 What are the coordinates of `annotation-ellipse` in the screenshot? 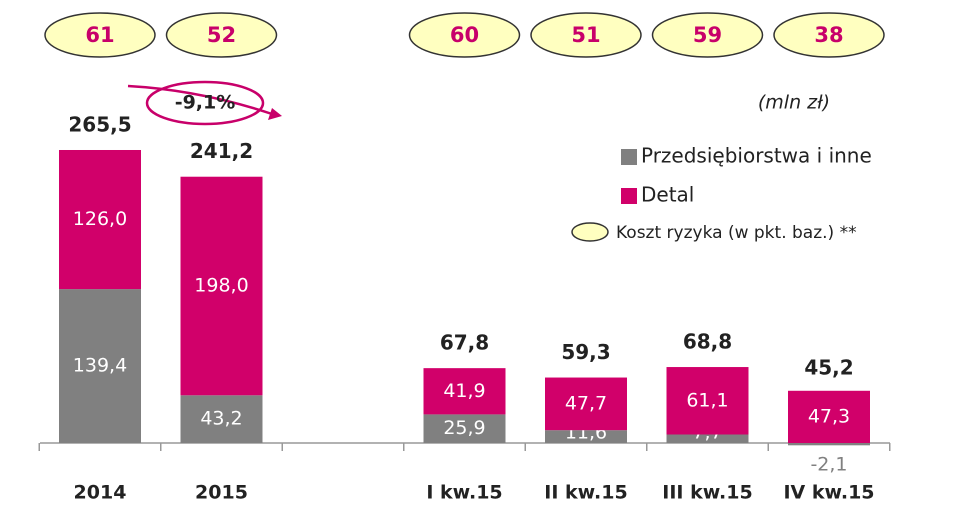 It's located at (205, 103).